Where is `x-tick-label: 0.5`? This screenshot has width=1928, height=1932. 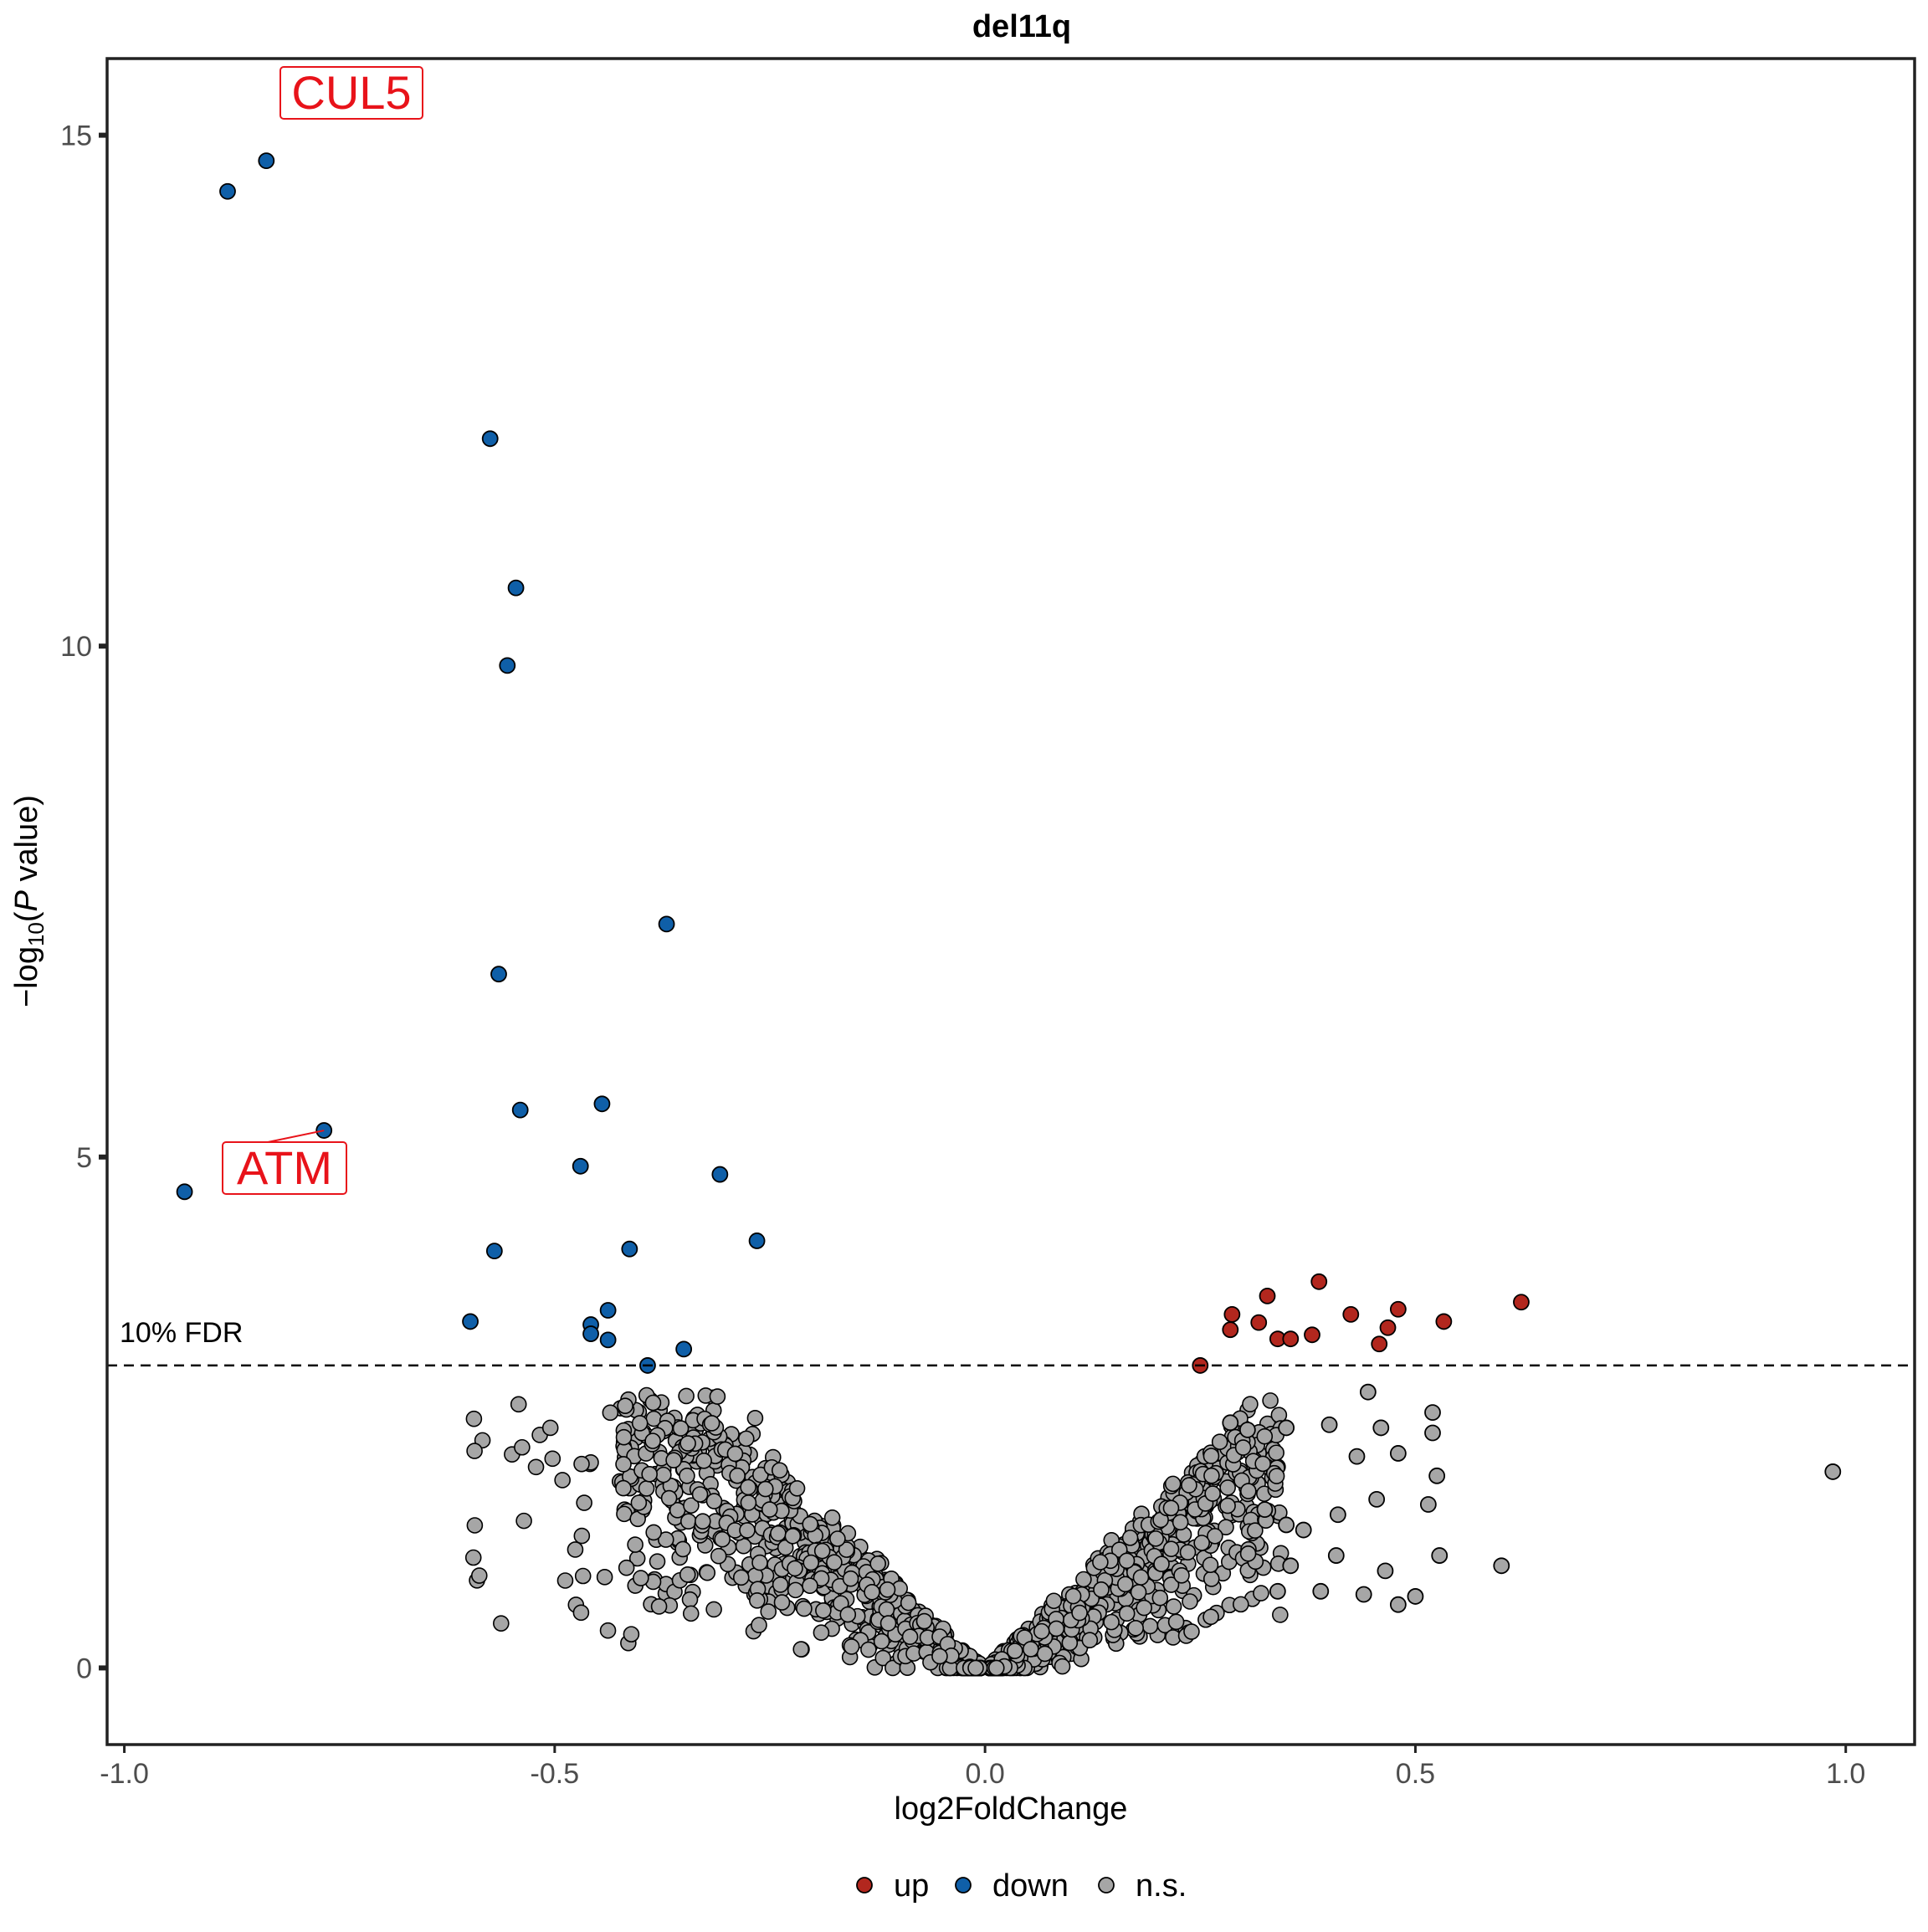 x-tick-label: 0.5 is located at coordinates (1415, 1774).